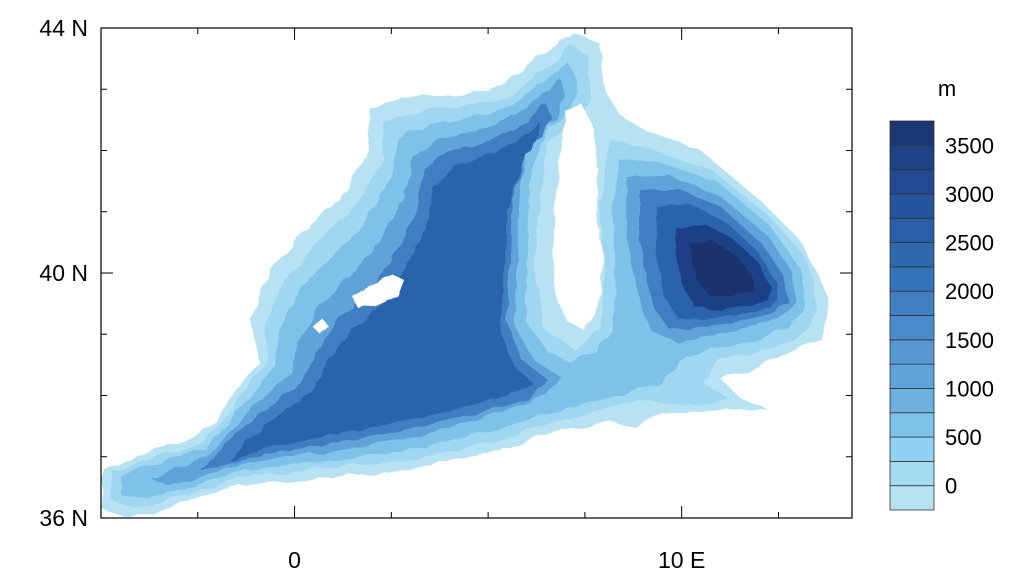 The width and height of the screenshot is (1011, 578). I want to click on y-tick-label: 40 N, so click(63, 273).